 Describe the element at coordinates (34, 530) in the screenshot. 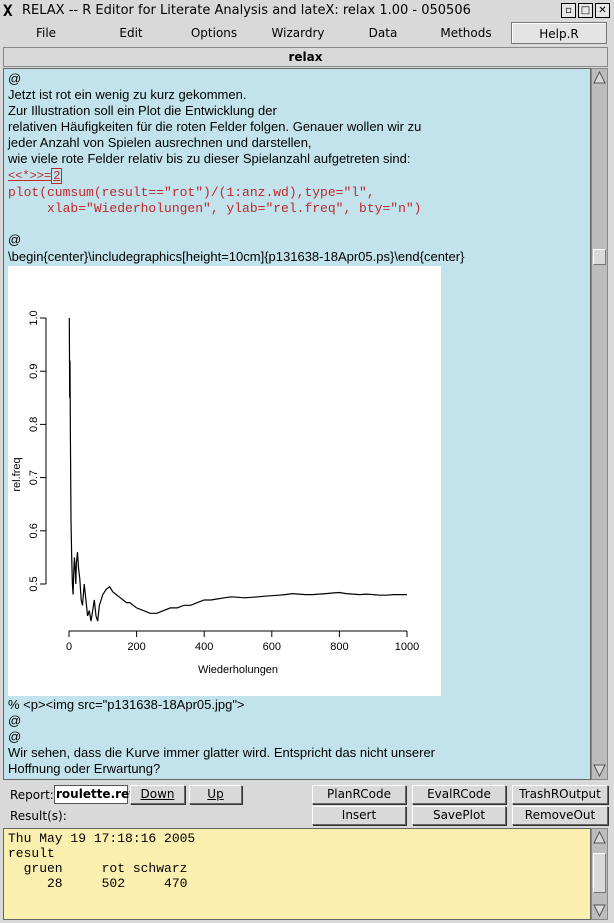

I see `y-tick-label: 0.6` at that location.